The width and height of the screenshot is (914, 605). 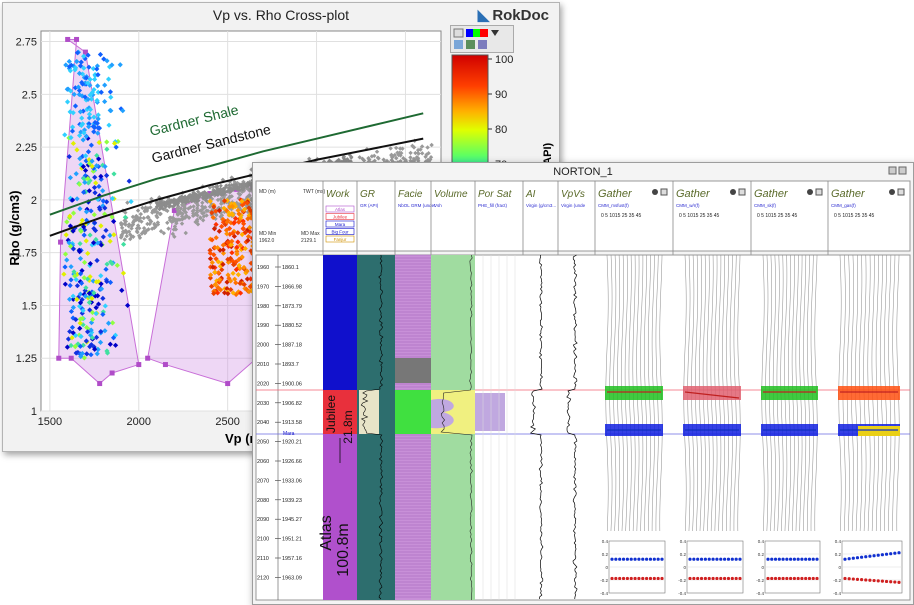 I want to click on track-title: AI, so click(x=530, y=194).